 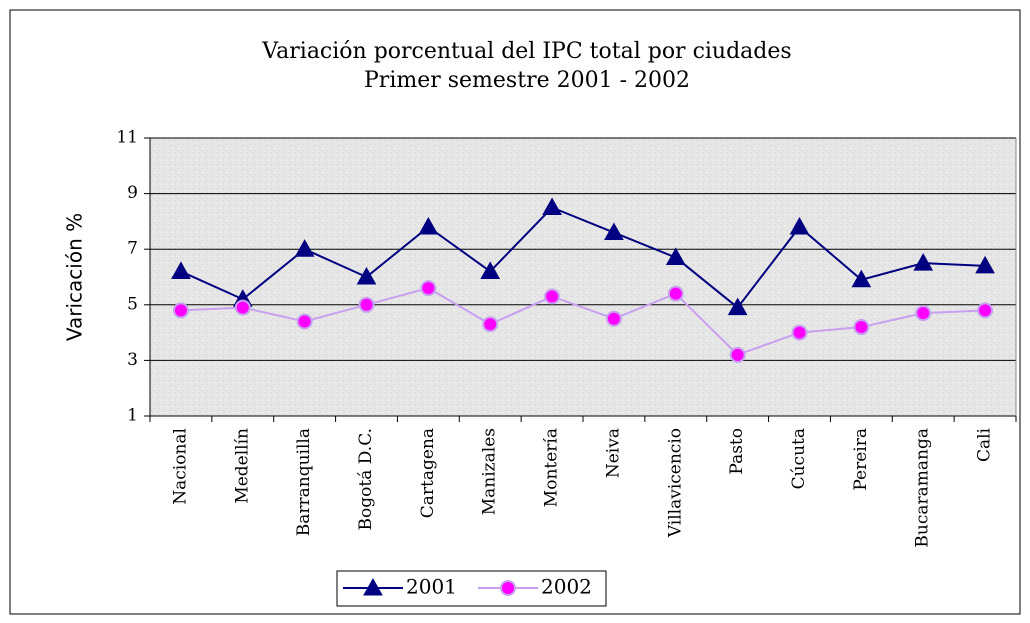 I want to click on x-tick-label: Medellín, so click(x=242, y=466).